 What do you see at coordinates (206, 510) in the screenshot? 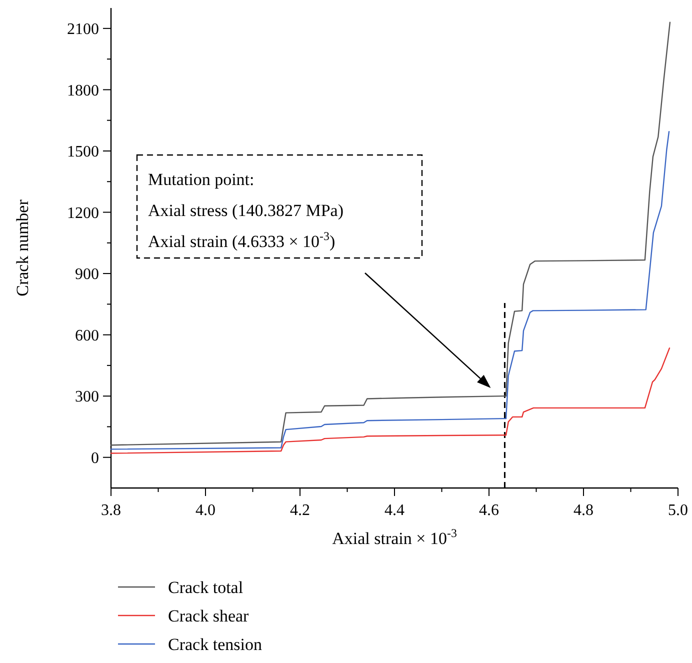
I see `x-tick-label: 4.0` at bounding box center [206, 510].